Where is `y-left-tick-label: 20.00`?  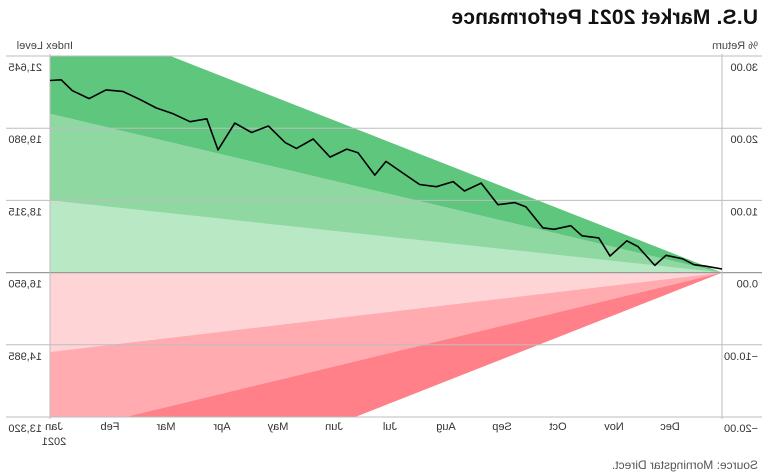
y-left-tick-label: 20.00 is located at coordinates (744, 140).